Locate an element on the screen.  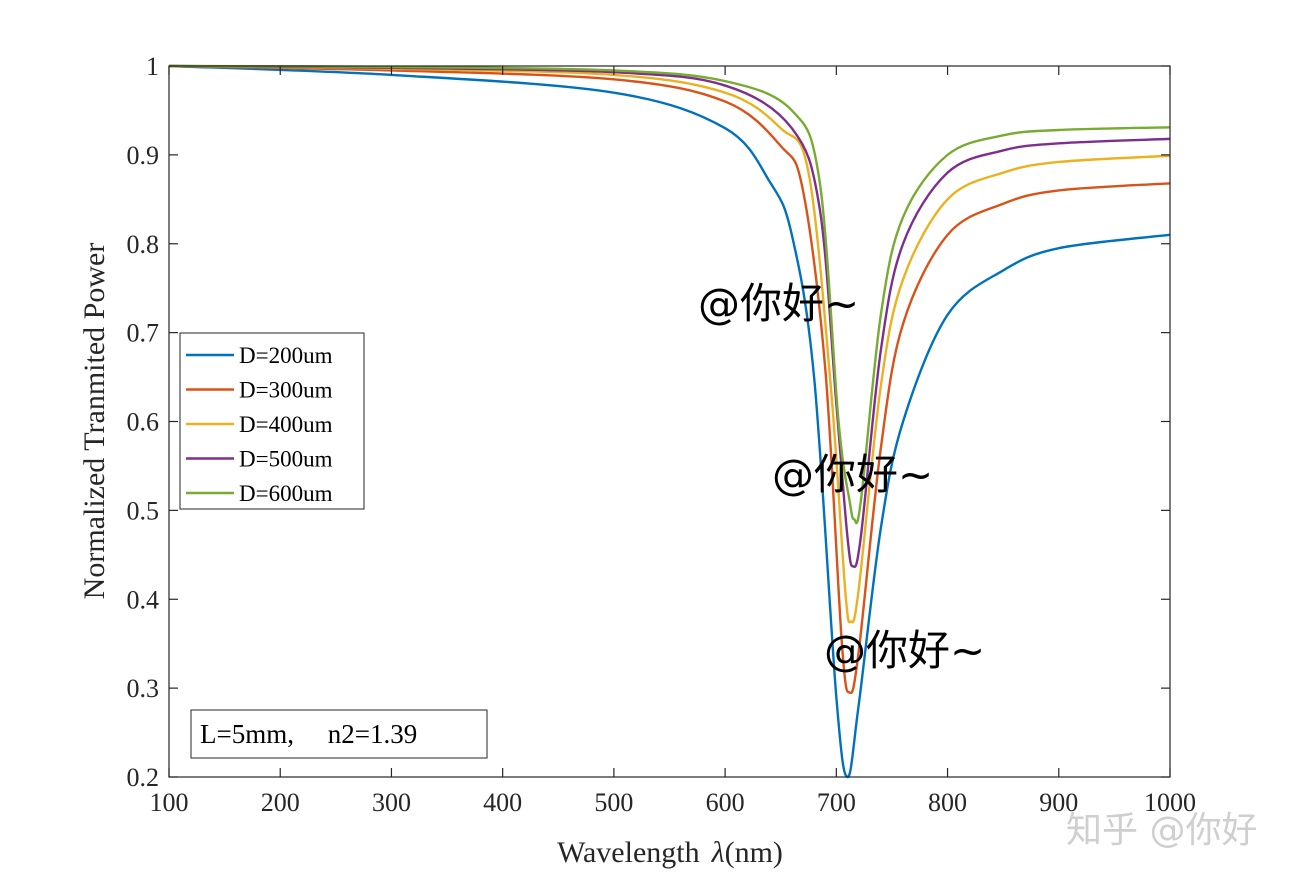
x-tick-label-7: 800 is located at coordinates (947, 802).